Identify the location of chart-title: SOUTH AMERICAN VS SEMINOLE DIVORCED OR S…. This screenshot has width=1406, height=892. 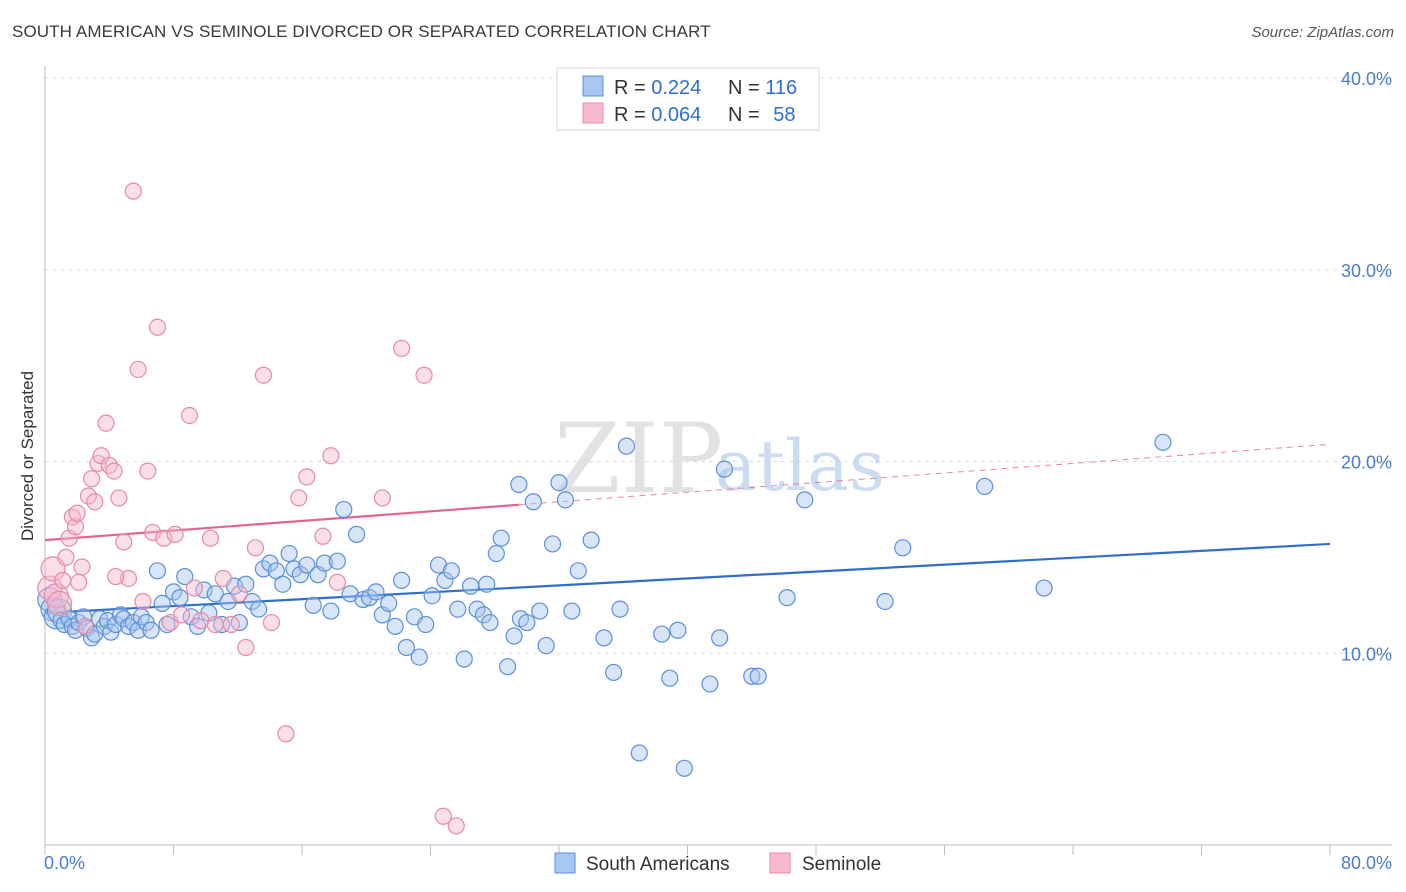
(361, 31).